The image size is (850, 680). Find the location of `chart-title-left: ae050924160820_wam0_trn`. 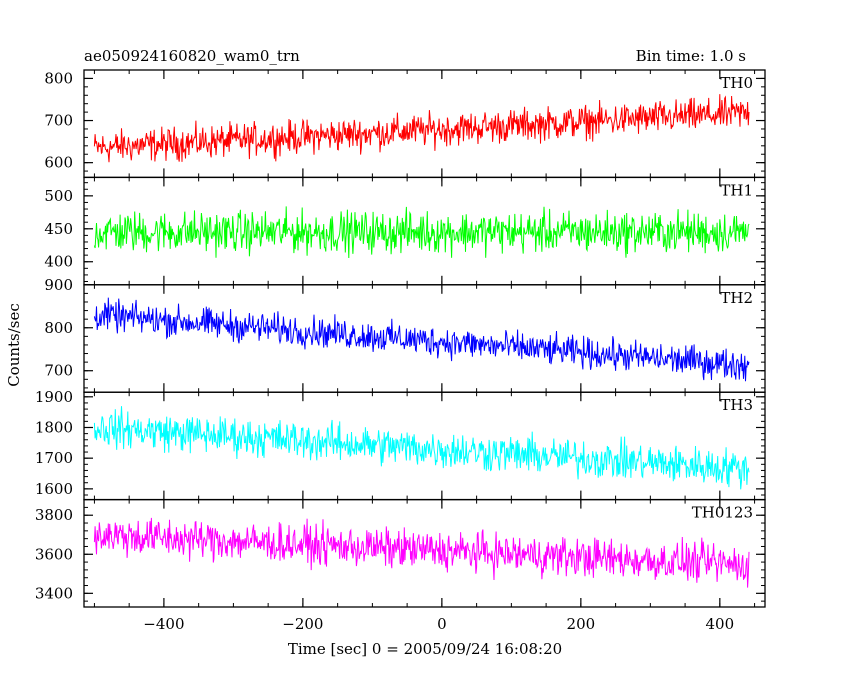

chart-title-left: ae050924160820_wam0_trn is located at coordinates (192, 56).